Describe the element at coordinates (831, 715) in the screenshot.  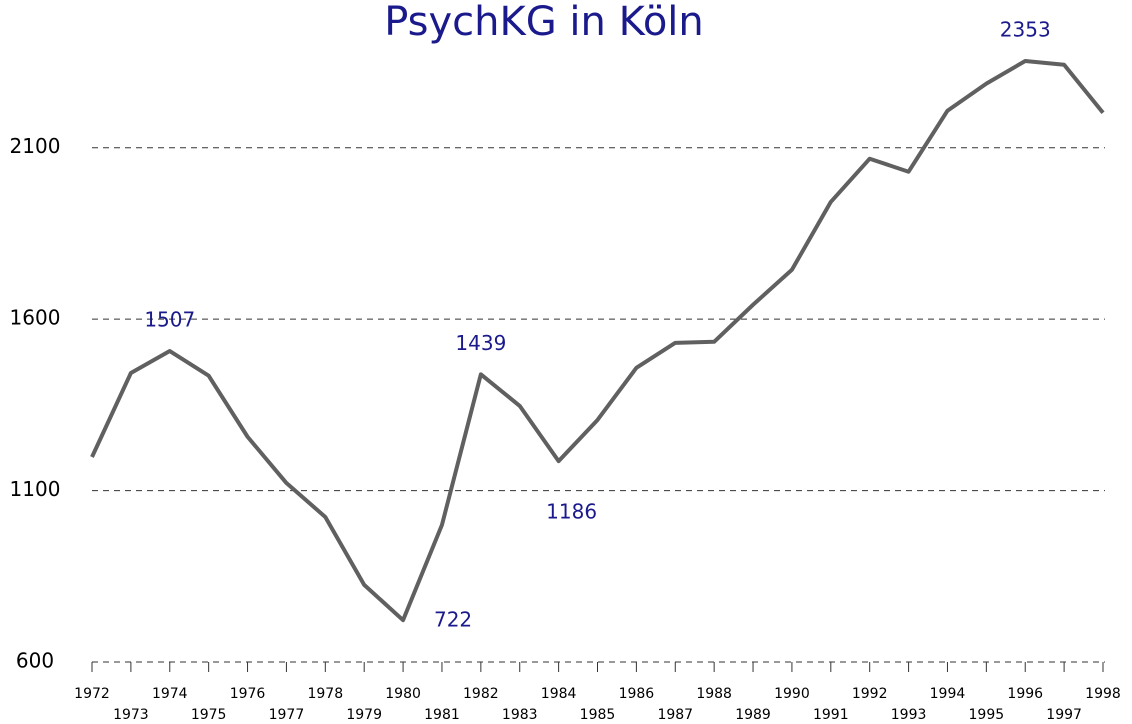
I see `x-tick-label: 1991` at that location.